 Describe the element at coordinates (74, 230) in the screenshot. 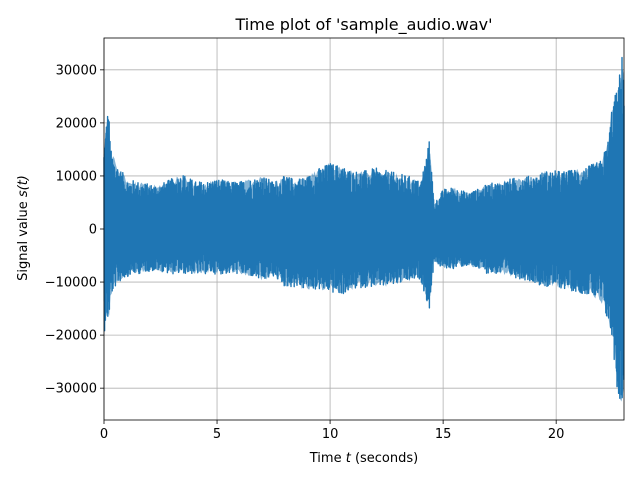

I see `y-axis-ticks: −30000 −20000 −10000 0 10000 20000 30000` at that location.